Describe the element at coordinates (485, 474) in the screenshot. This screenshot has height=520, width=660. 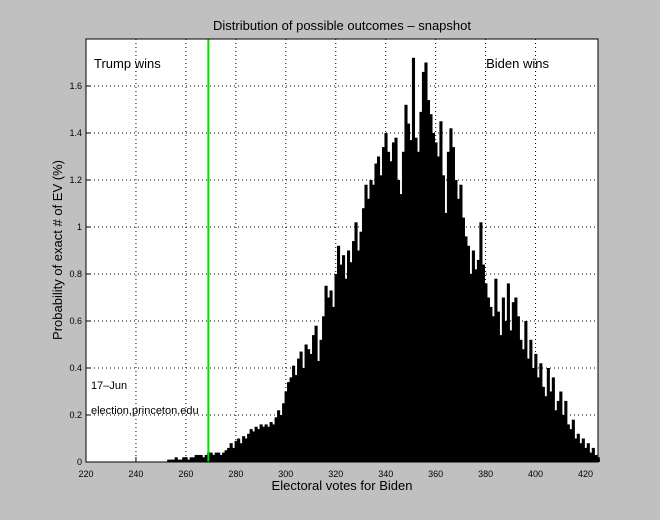
I see `x-tick-label: 380` at that location.